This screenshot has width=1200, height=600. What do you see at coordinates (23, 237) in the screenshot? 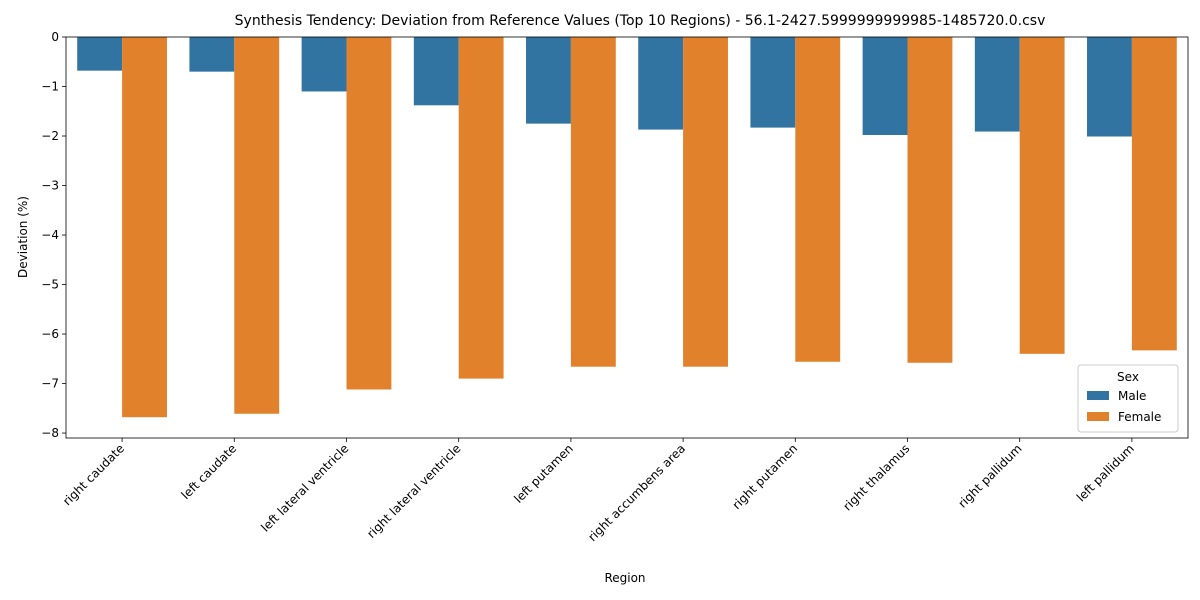
I see `y-axis-label: Deviation (%)` at bounding box center [23, 237].